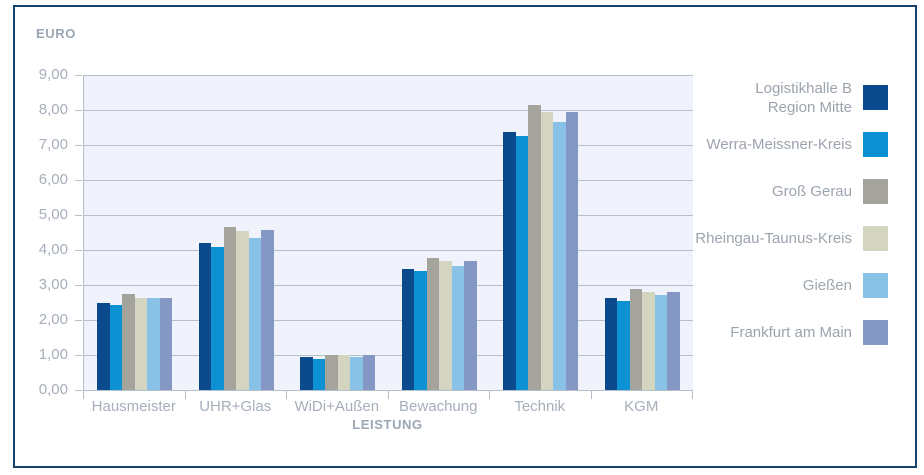  I want to click on legend-label: Logistikhalle B Region Mitte, so click(803, 97).